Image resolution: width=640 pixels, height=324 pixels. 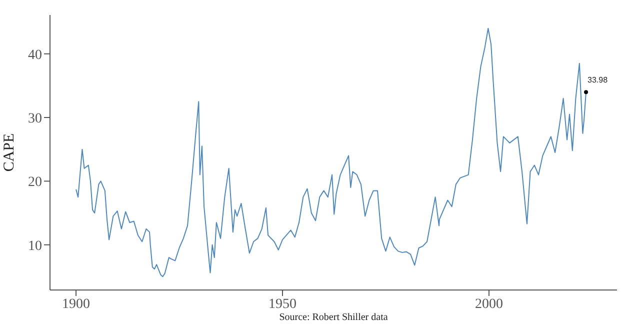 I want to click on x-axis-title: Source: Robert Shiller data, so click(x=333, y=317).